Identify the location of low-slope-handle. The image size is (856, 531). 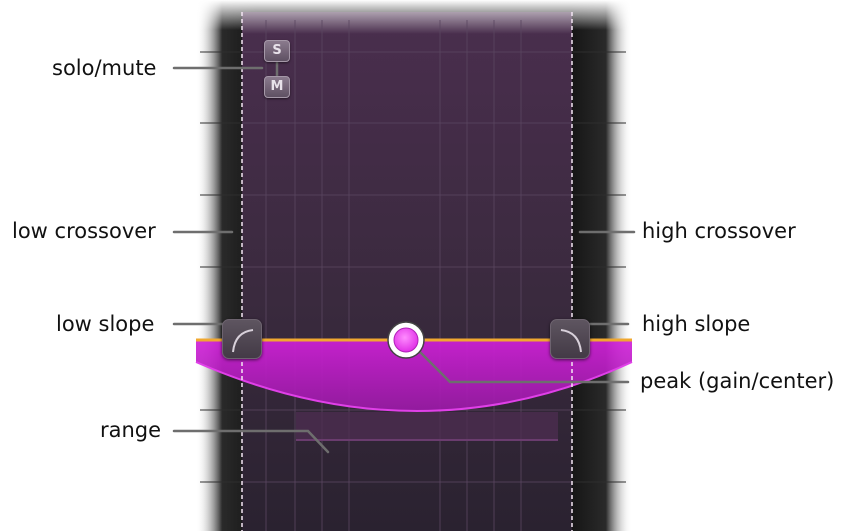
(242, 339).